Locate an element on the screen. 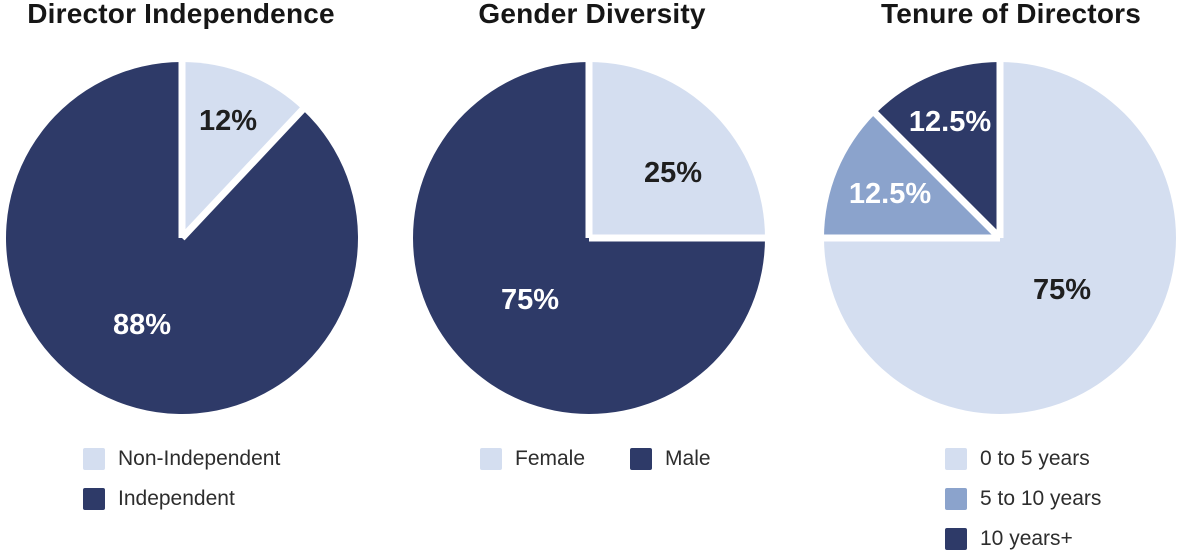 Image resolution: width=1184 pixels, height=552 pixels. legend-gender-diversity: Female Male is located at coordinates (595, 458).